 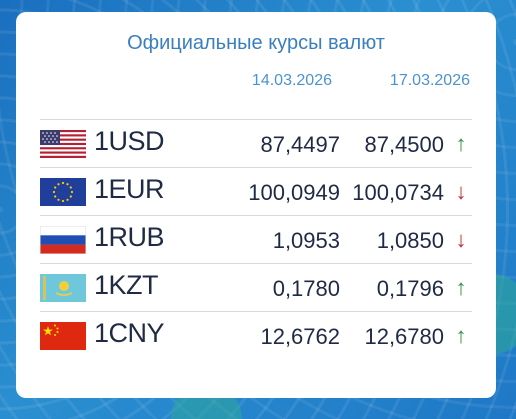 I want to click on rate-row-kzt: 1KZT 0,1780 0,1796 ↑, so click(x=256, y=287).